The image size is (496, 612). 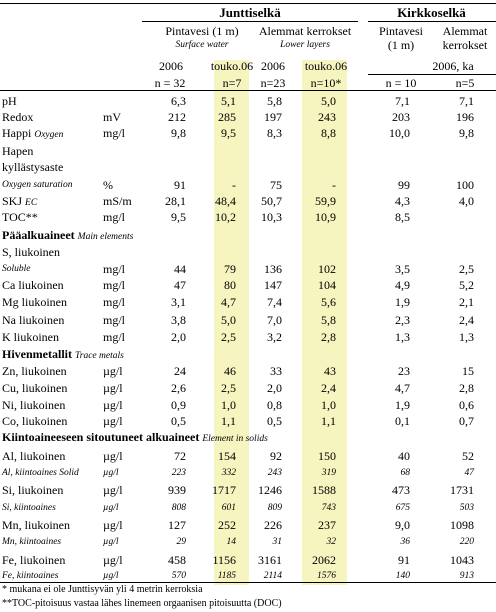 I want to click on table-row: Hapen, so click(x=248, y=151).